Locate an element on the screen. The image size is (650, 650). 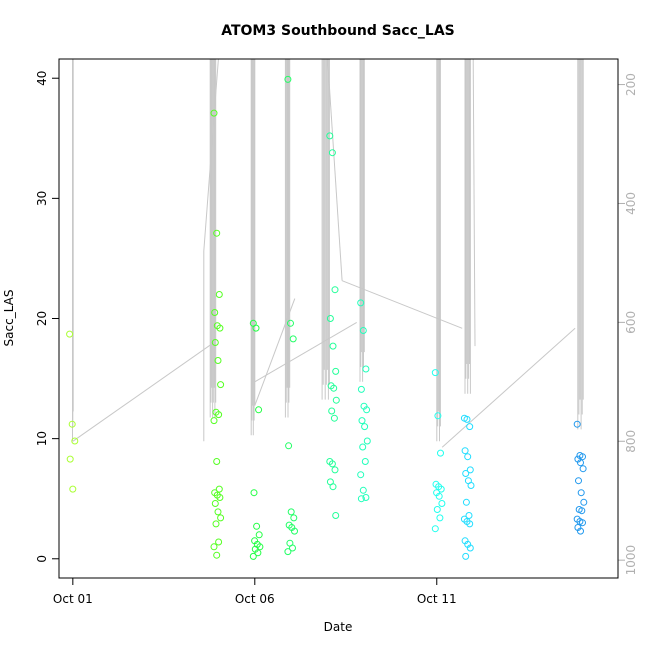
y-tick-label: 0 is located at coordinates (42, 559).